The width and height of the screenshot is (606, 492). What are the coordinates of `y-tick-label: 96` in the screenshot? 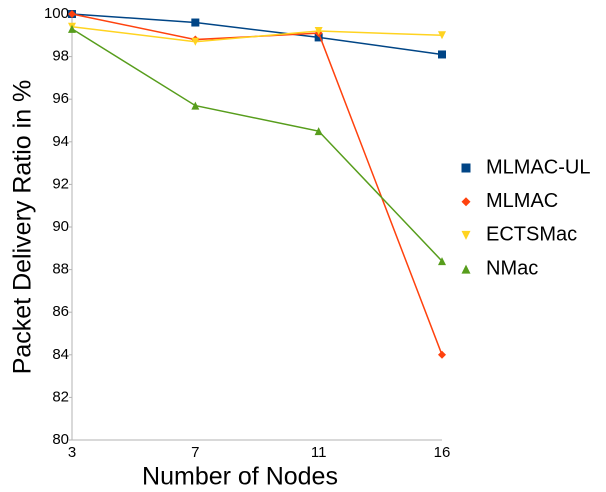 It's located at (60, 98).